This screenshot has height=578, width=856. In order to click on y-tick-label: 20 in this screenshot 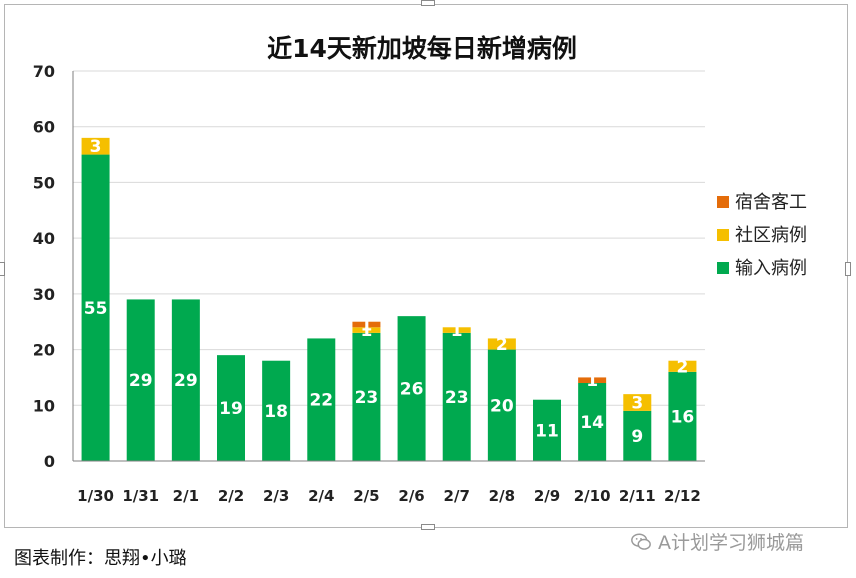, I will do `click(44, 350)`.